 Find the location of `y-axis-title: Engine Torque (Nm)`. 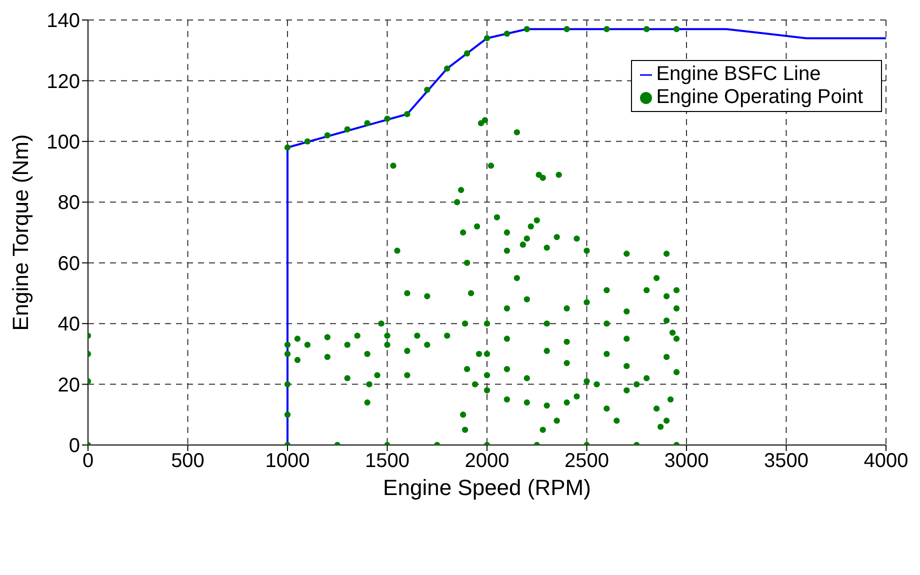

y-axis-title: Engine Torque (Nm) is located at coordinates (20, 232).